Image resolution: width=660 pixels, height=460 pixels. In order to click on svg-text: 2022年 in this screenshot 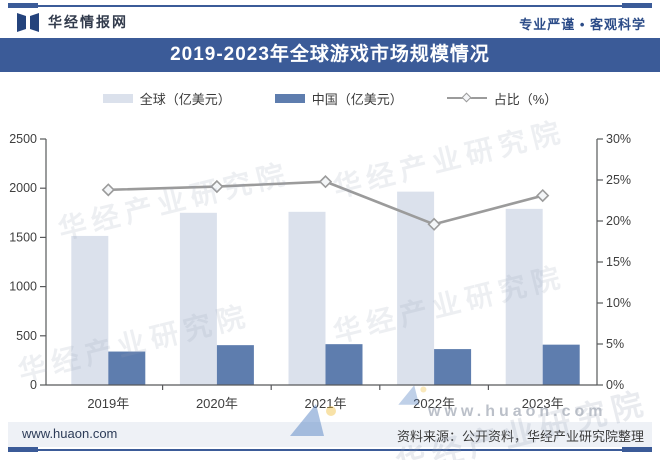, I will do `click(434, 403)`.